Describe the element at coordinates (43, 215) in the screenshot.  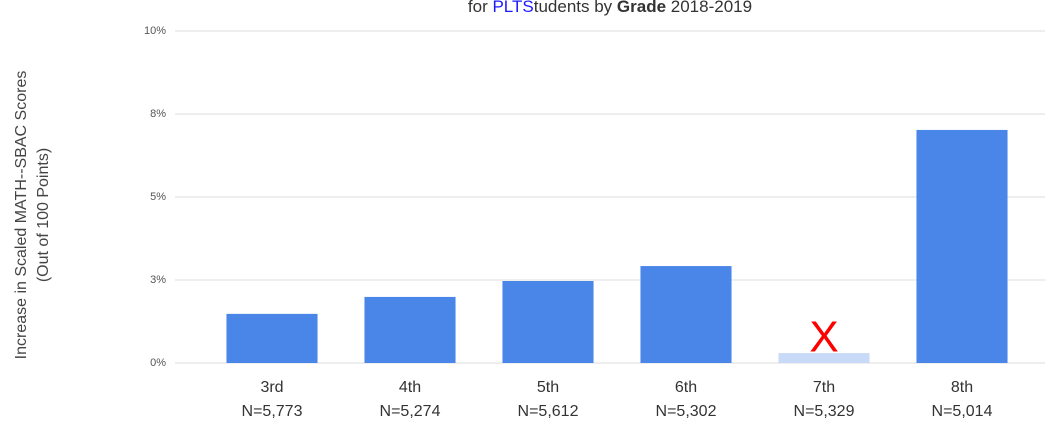
I see `y-label-line: (Out of 100 Points)` at that location.